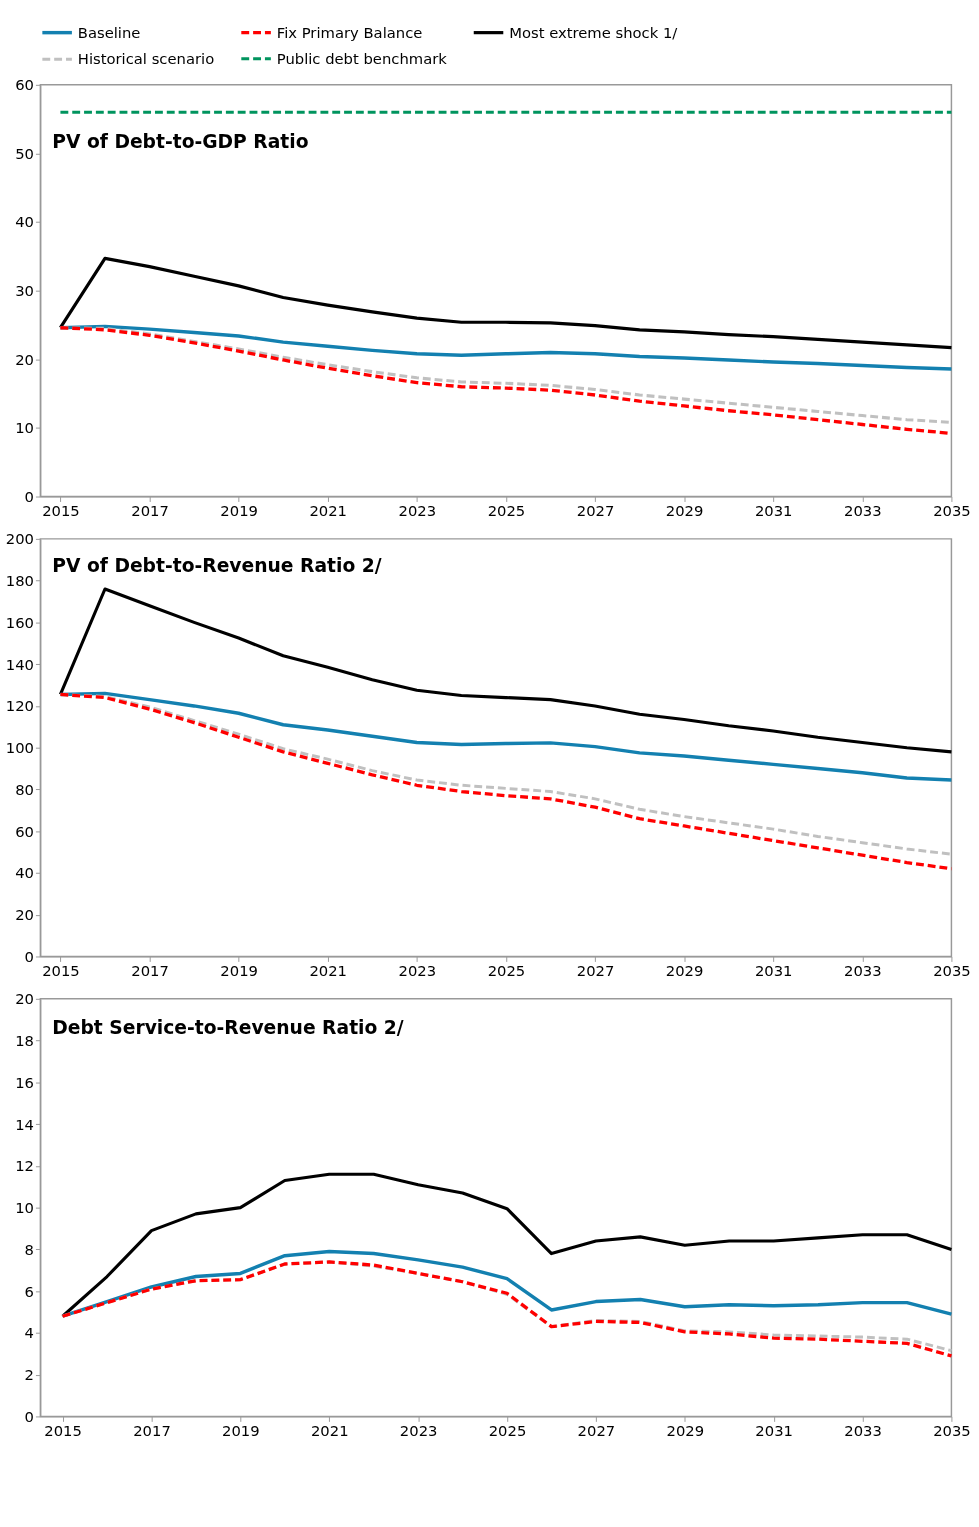 The height and width of the screenshot is (1527, 979). What do you see at coordinates (24, 789) in the screenshot?
I see `y-tick-label: 80` at bounding box center [24, 789].